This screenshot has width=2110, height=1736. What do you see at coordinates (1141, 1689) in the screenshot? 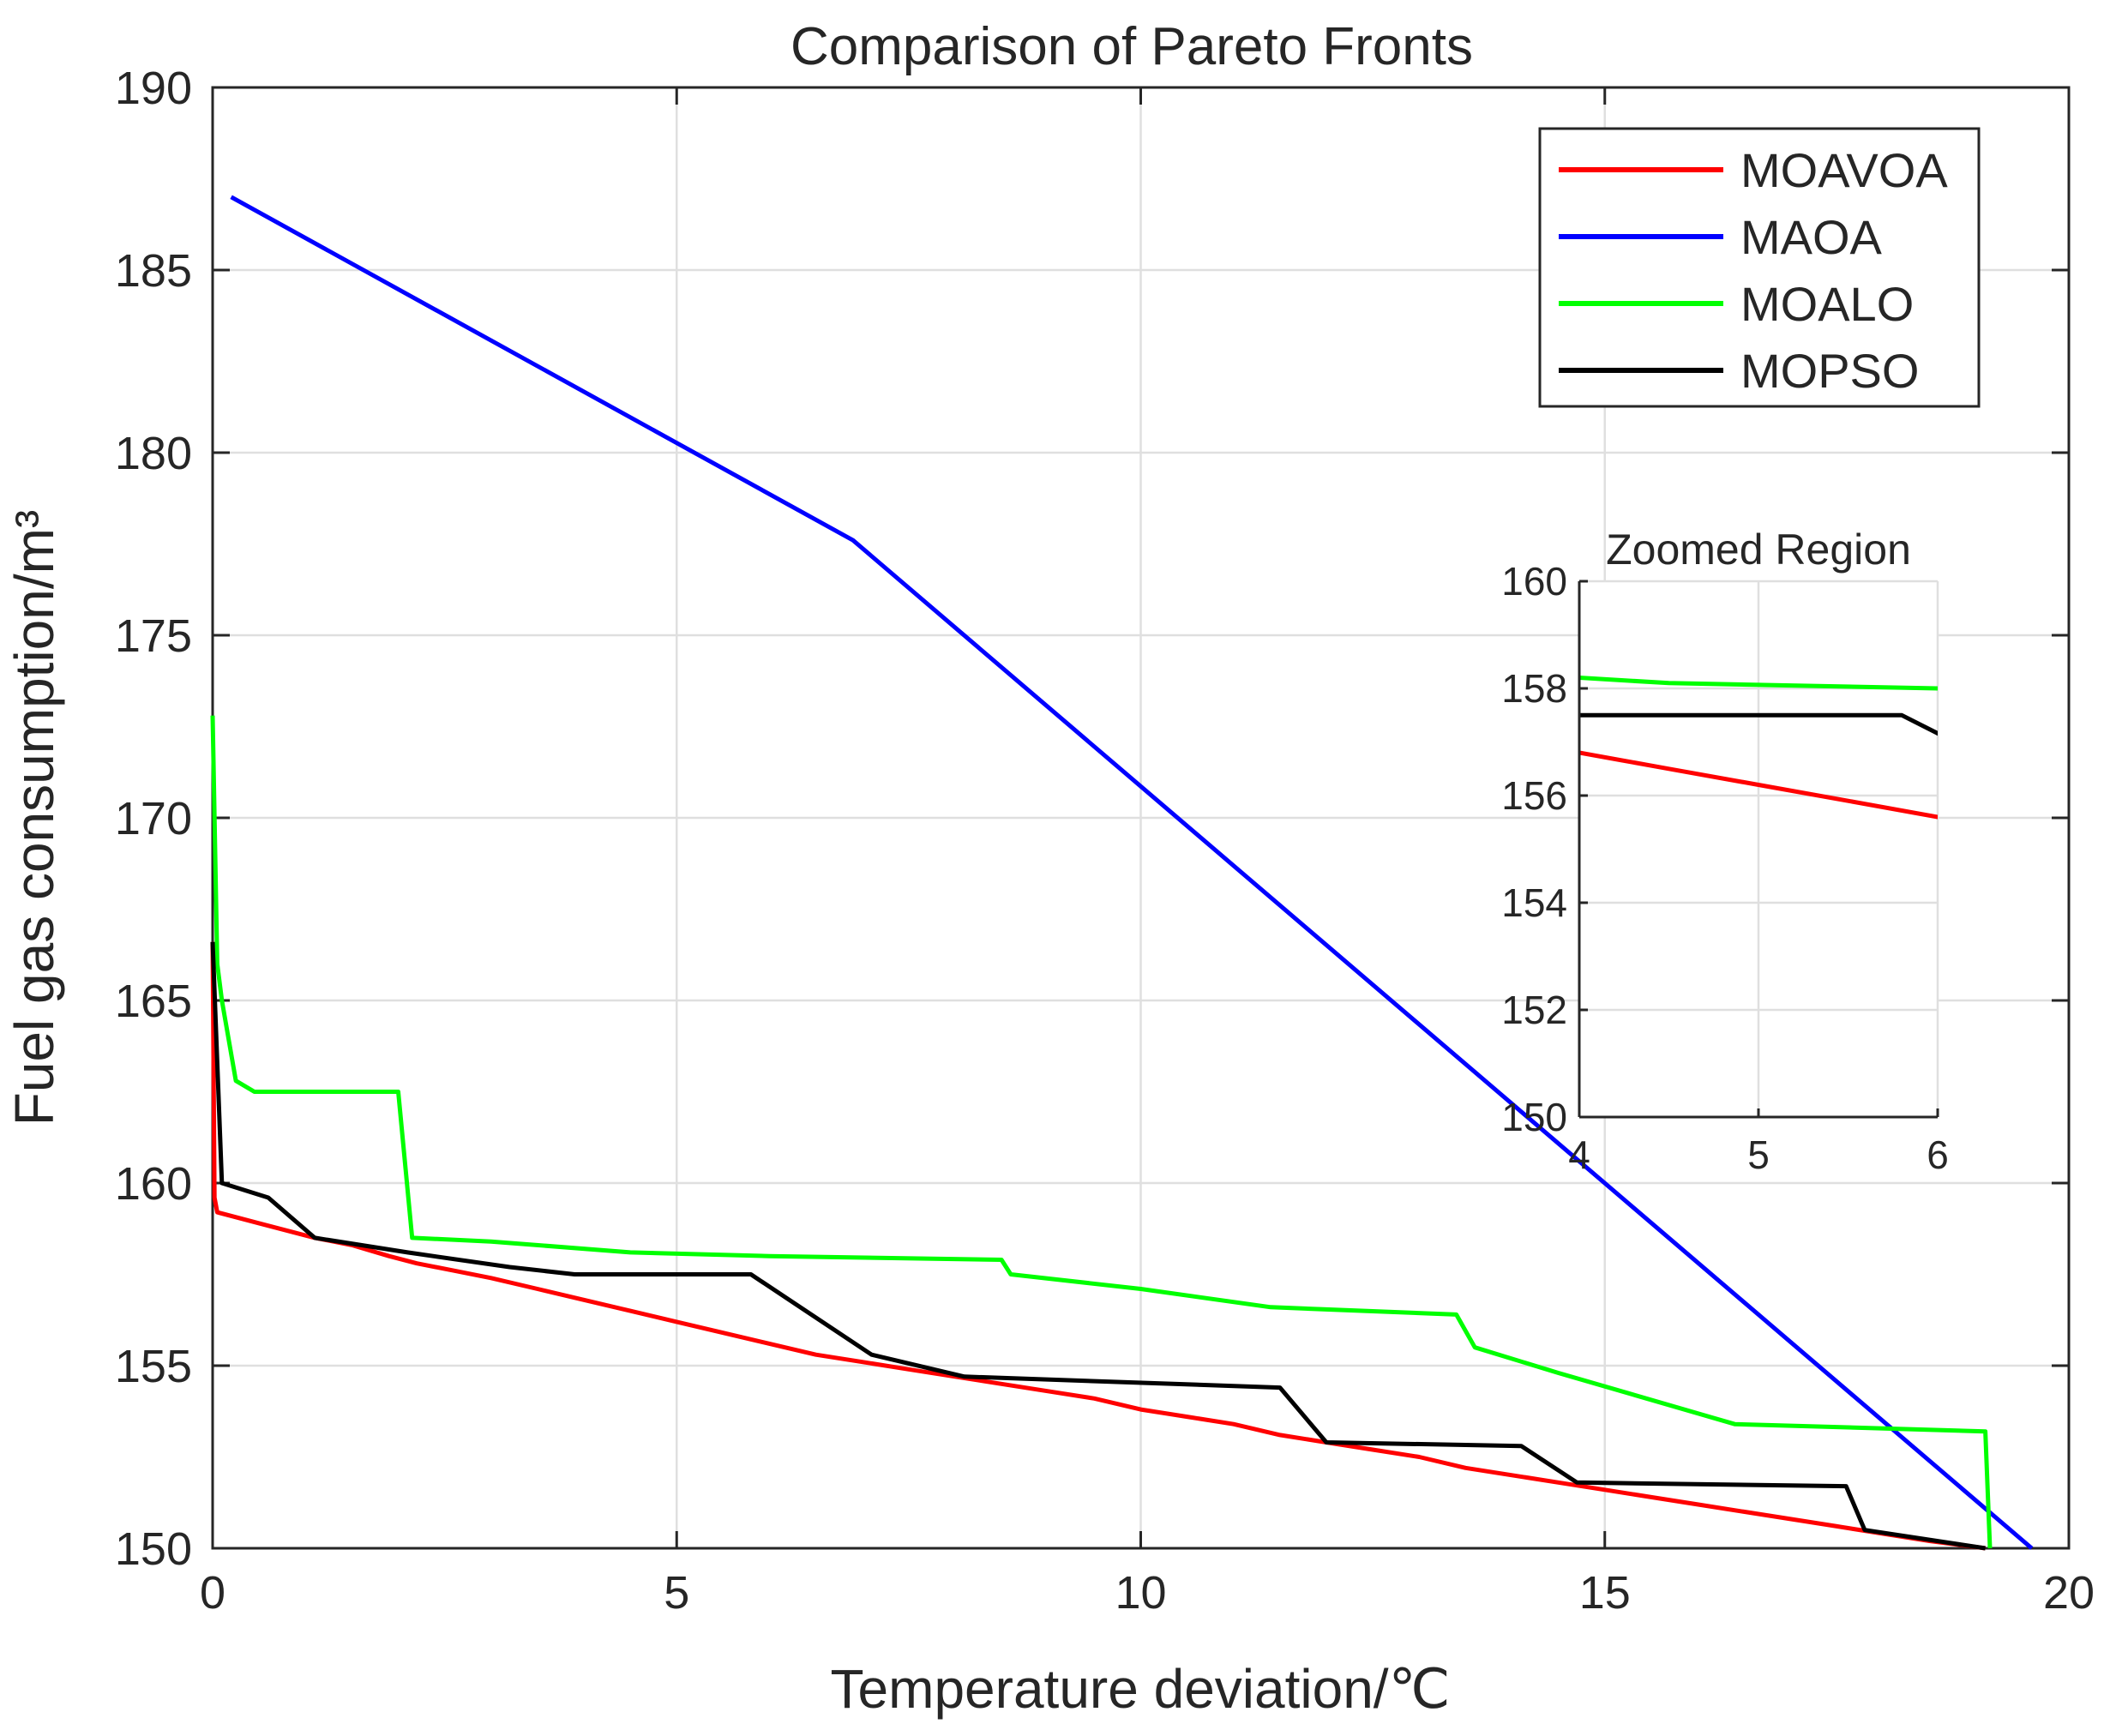
I see `x-axis-label: Temperature deviation/℃` at bounding box center [1141, 1689].